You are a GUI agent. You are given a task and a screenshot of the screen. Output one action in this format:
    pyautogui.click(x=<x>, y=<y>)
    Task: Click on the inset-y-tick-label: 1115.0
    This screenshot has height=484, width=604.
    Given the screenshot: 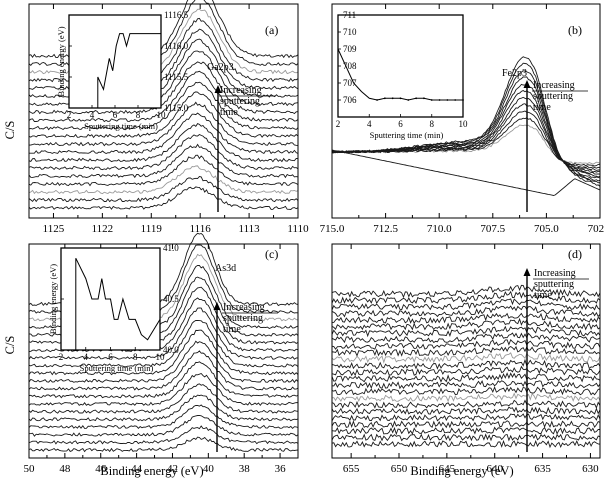 What is the action you would take?
    pyautogui.click(x=176, y=108)
    